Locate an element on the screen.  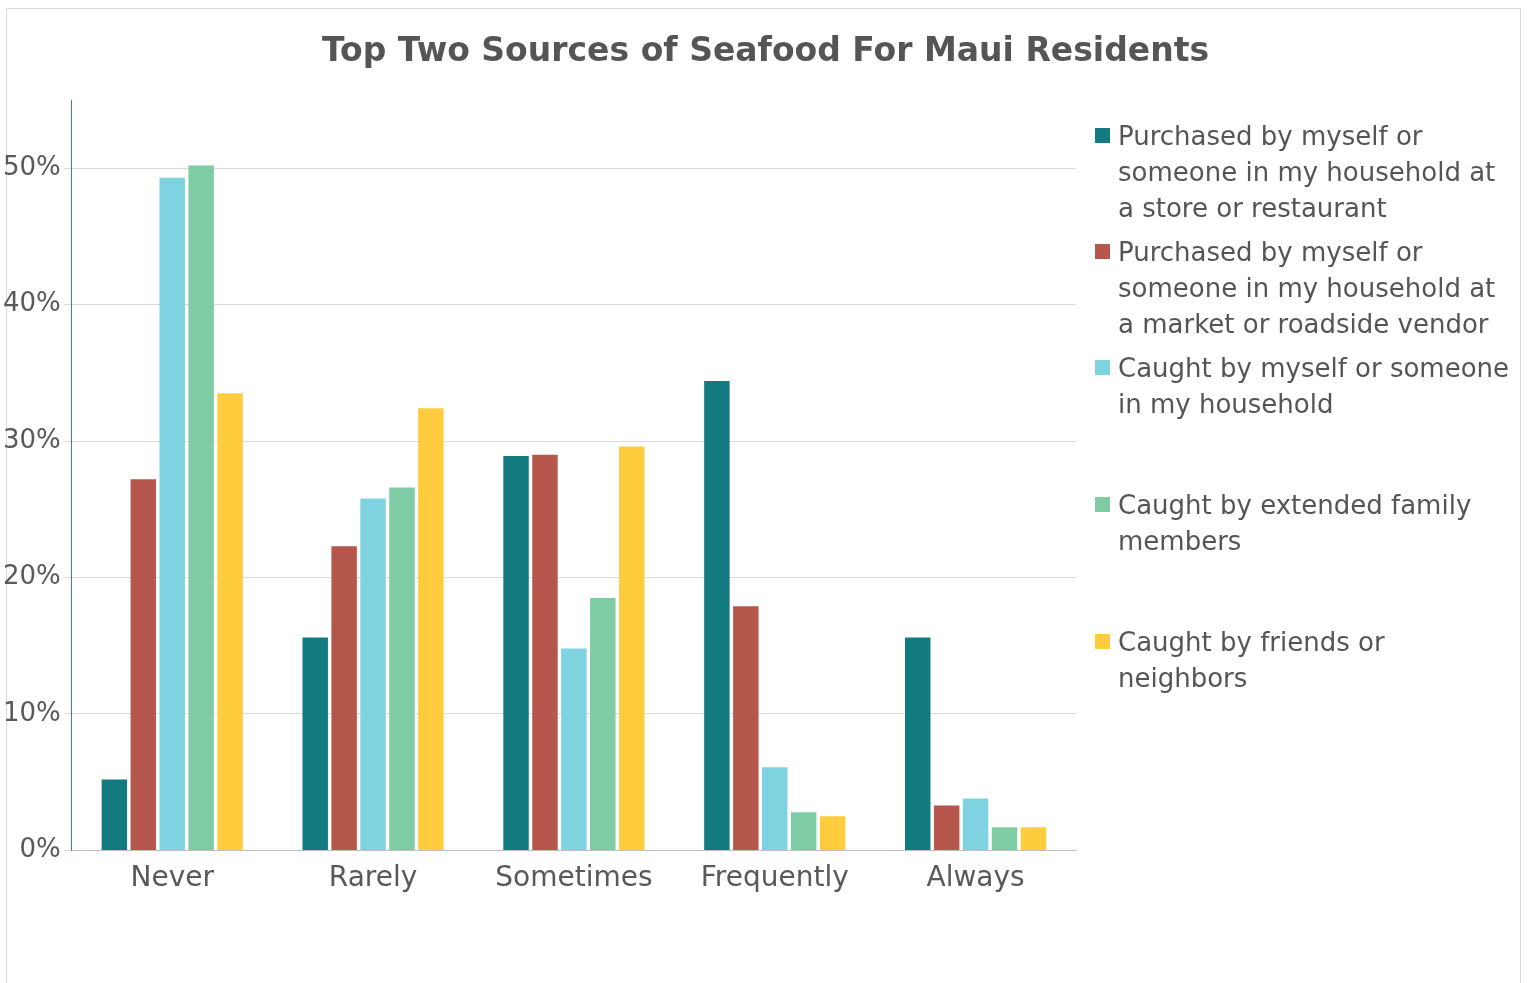
y-tick-label: 40% is located at coordinates (31, 302).